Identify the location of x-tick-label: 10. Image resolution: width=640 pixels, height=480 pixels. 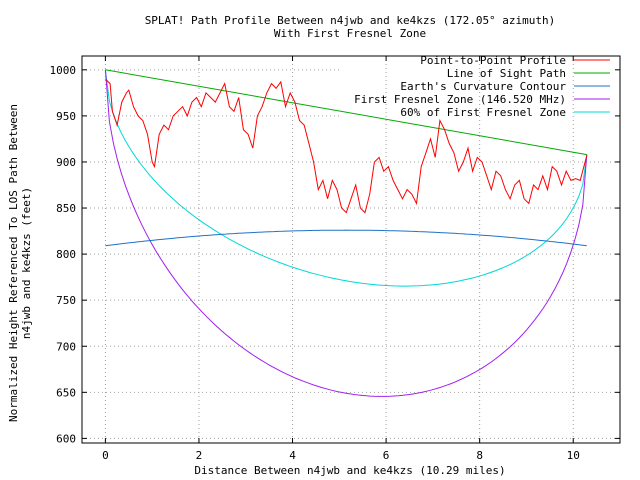
(573, 455).